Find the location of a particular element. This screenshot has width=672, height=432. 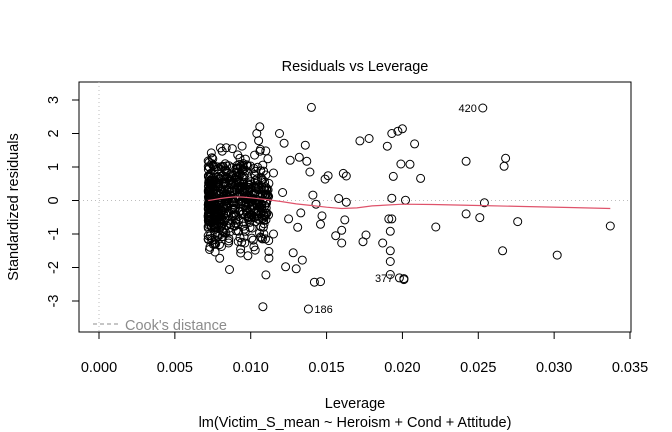

x-tick-label: 0.020 is located at coordinates (402, 368).